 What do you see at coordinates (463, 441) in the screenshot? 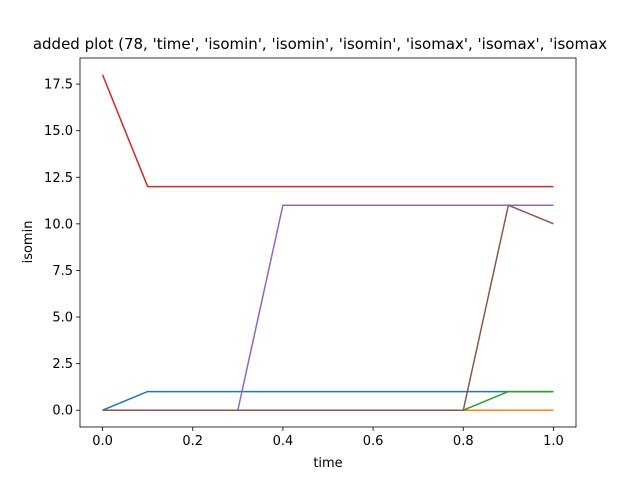
I see `x-tick-label: 0.8` at bounding box center [463, 441].